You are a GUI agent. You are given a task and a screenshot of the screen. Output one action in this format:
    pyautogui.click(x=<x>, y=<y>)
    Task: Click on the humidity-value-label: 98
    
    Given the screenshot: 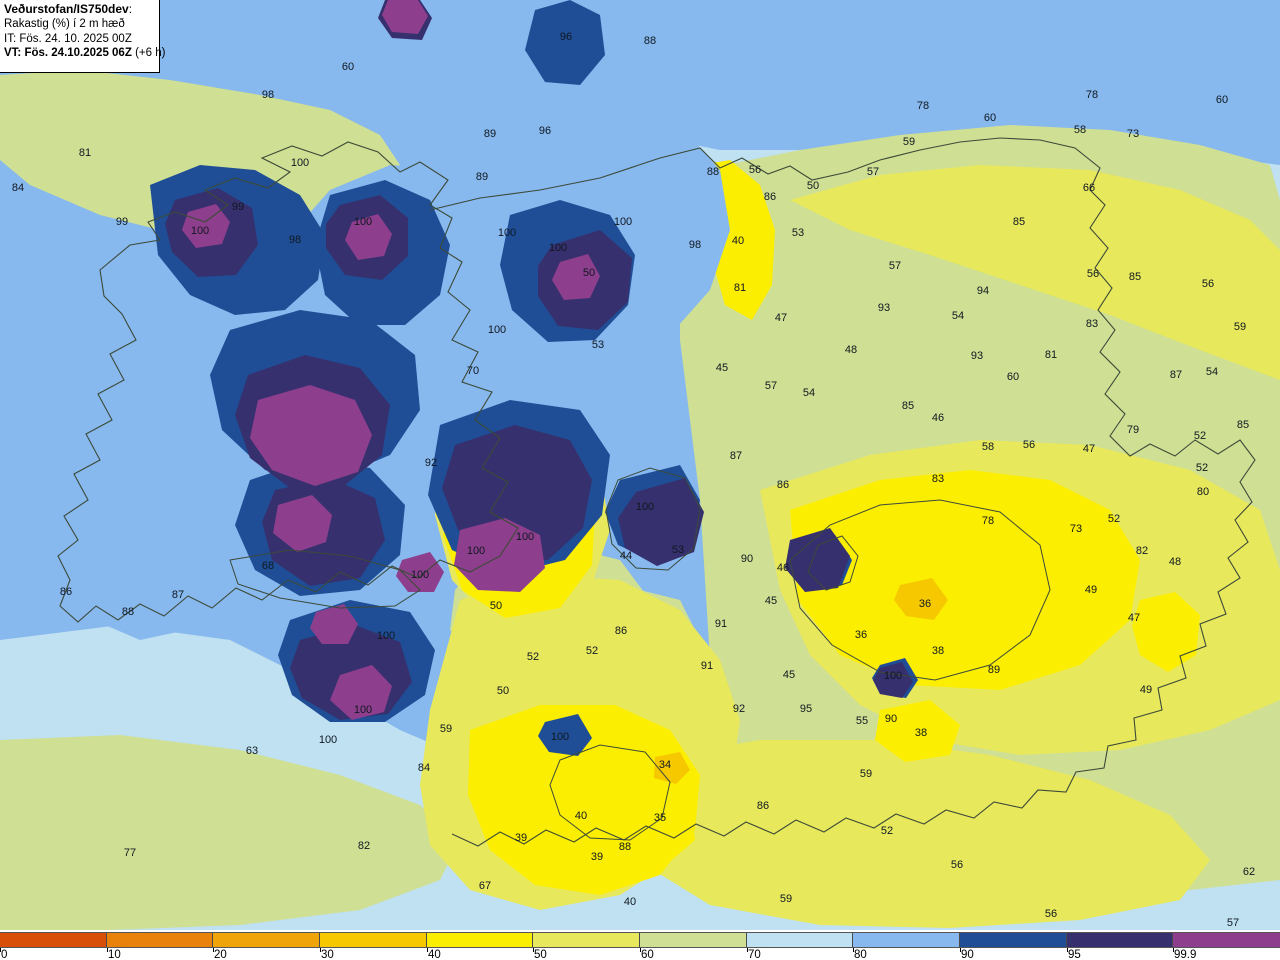 What is the action you would take?
    pyautogui.click(x=695, y=245)
    